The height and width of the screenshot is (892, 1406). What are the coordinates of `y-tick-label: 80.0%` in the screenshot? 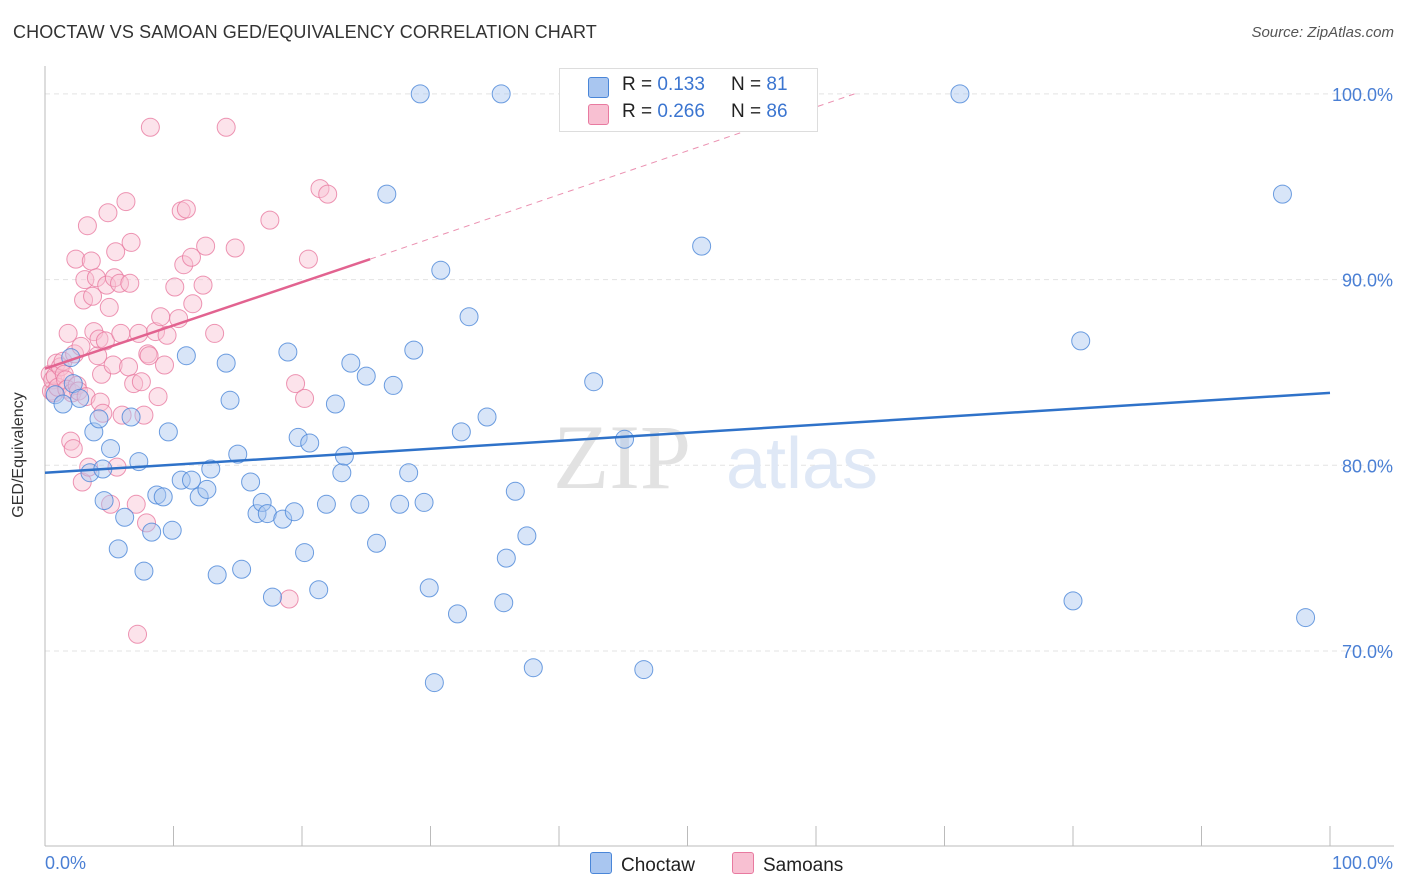 It's located at (1367, 466).